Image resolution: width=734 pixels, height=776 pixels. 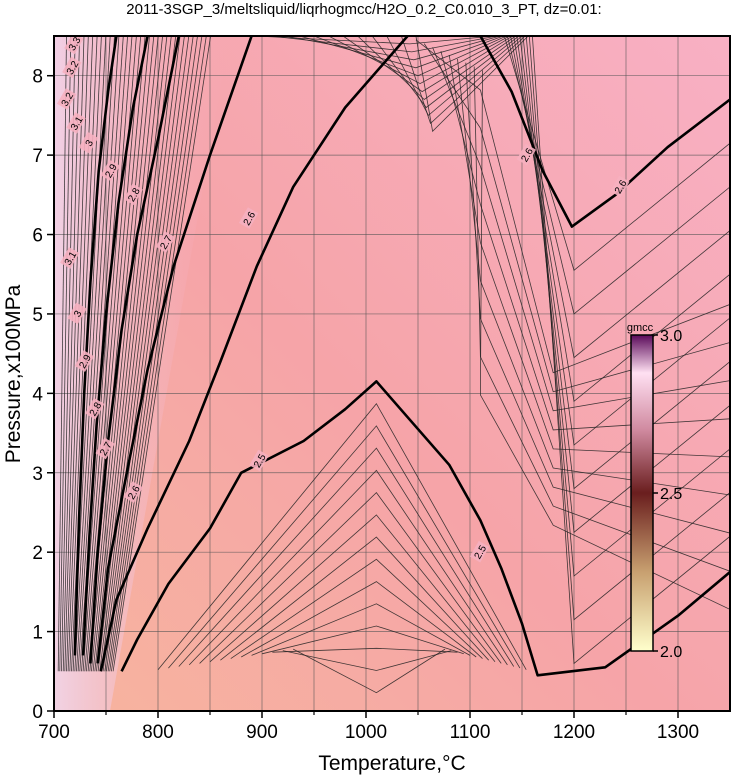 I want to click on x-ticks: 700 800 900 1000 1100 1200 1300, so click(x=368, y=727).